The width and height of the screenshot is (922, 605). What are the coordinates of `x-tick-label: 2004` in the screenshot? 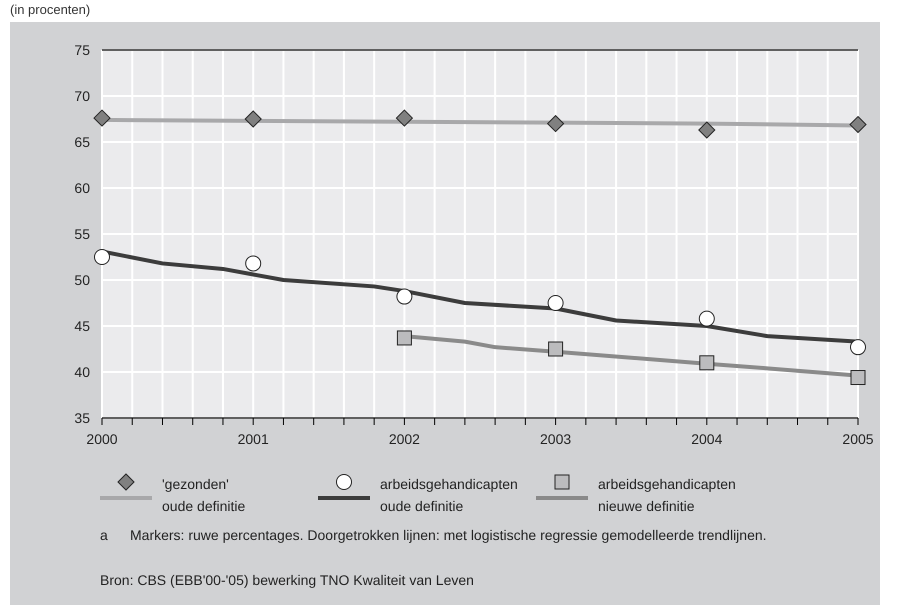 It's located at (707, 439).